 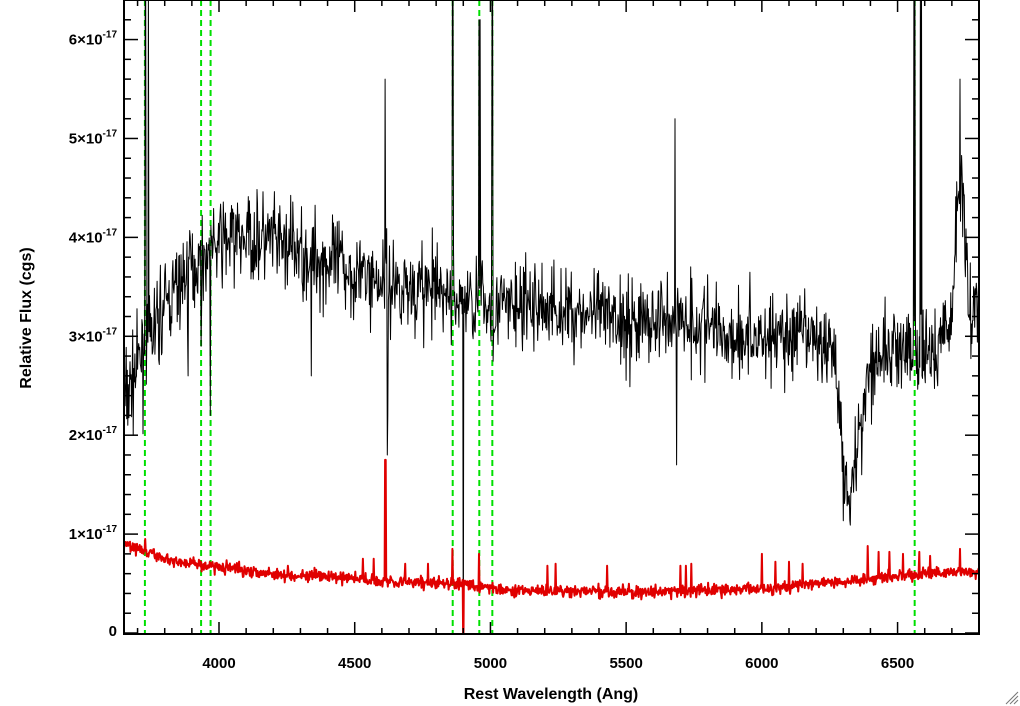 I want to click on y-tick-label: 4×10⁻¹⁷, so click(x=93, y=236).